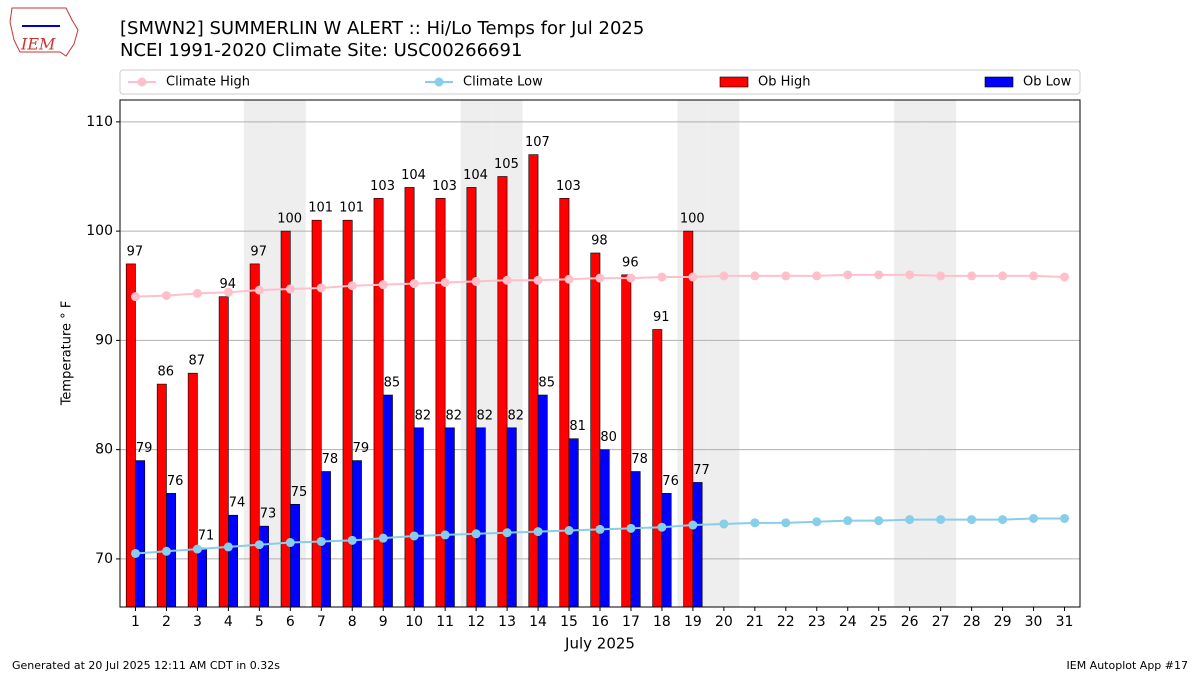 Image resolution: width=1200 pixels, height=675 pixels. Describe the element at coordinates (724, 622) in the screenshot. I see `x-tick-label: 20` at that location.